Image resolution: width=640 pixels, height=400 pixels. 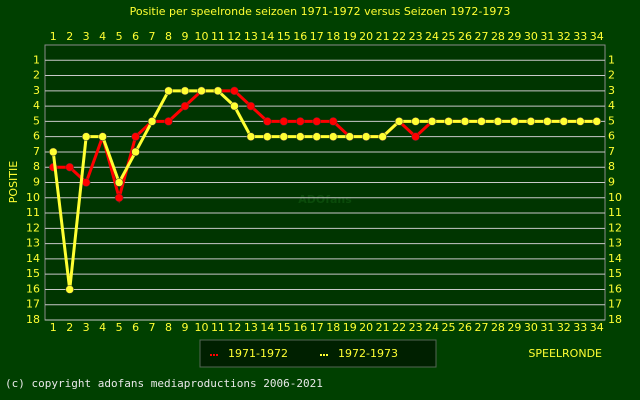 I want to click on x-tick-label-top: 31, so click(x=547, y=36).